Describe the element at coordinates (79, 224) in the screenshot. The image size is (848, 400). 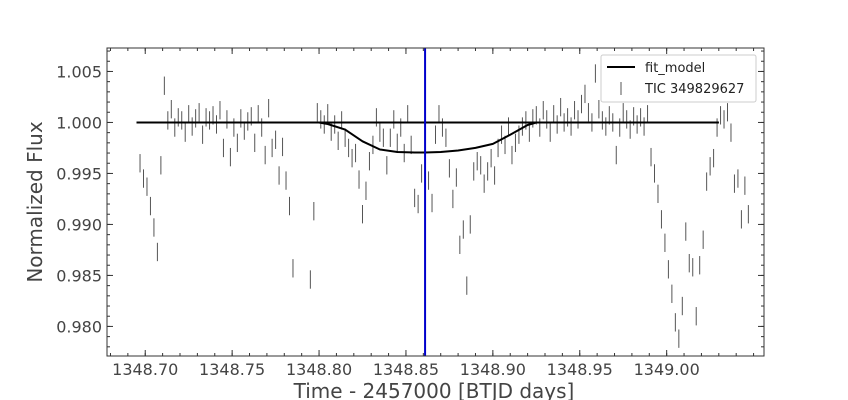
I see `y-tick-label: 0.990` at that location.